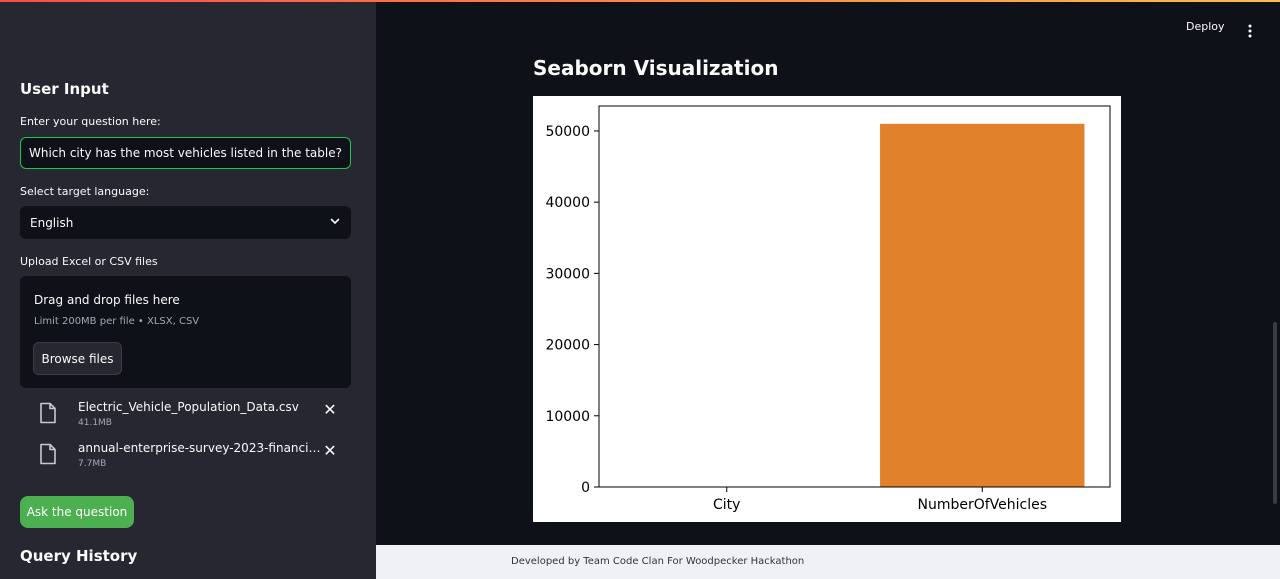  I want to click on top-accent-bar, so click(640, 1).